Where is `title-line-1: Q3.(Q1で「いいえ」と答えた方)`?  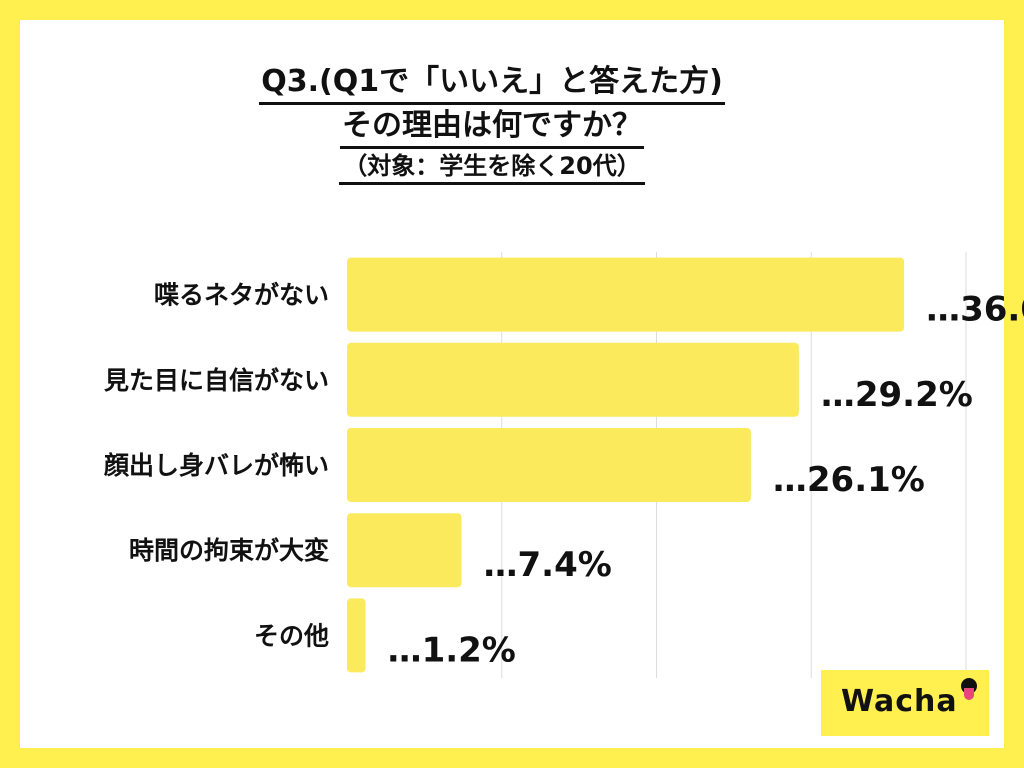 title-line-1: Q3.(Q1で「いいえ」と答えた方) is located at coordinates (492, 83).